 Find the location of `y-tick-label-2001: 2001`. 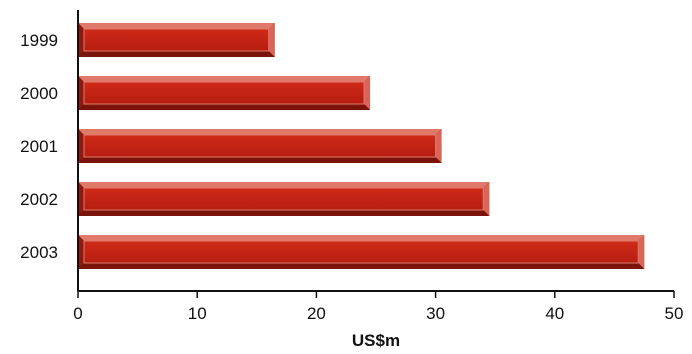

y-tick-label-2001: 2001 is located at coordinates (39, 146).